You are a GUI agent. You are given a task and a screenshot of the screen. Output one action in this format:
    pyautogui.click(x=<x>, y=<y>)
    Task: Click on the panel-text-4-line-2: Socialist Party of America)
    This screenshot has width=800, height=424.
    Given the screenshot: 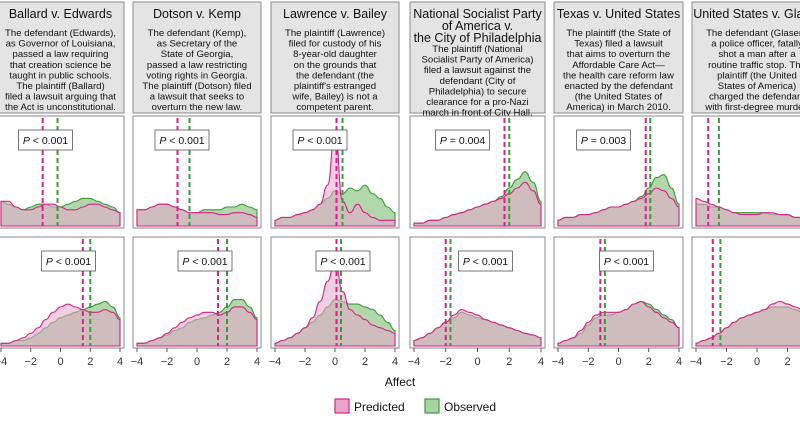 What is the action you would take?
    pyautogui.click(x=478, y=60)
    